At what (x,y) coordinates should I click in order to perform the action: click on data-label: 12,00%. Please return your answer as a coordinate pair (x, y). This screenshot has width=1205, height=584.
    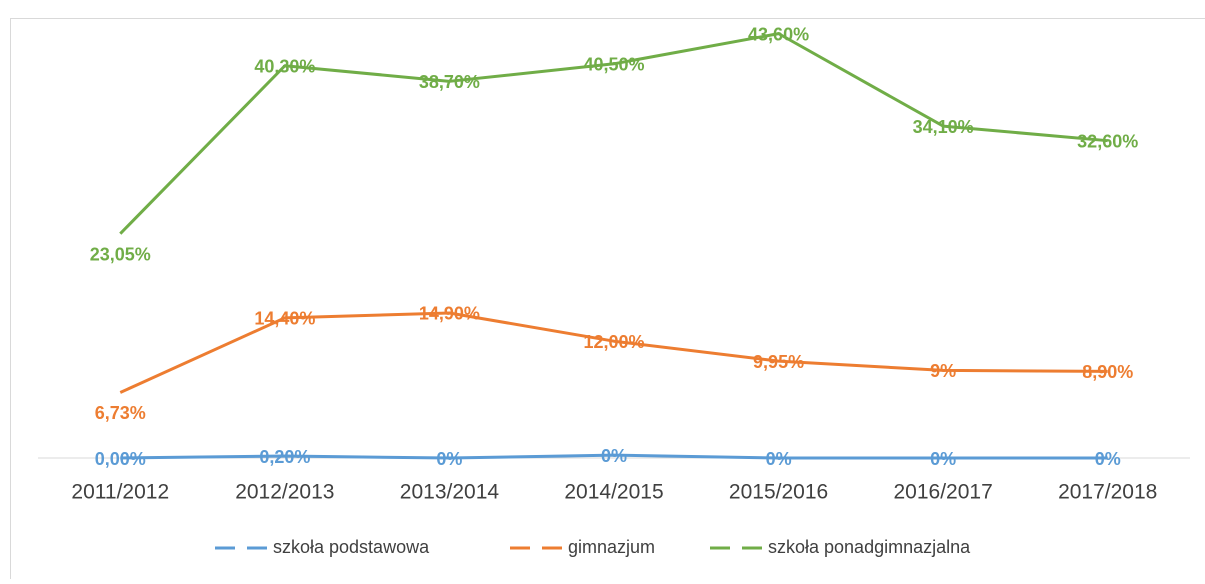
    Looking at the image, I should click on (613, 342).